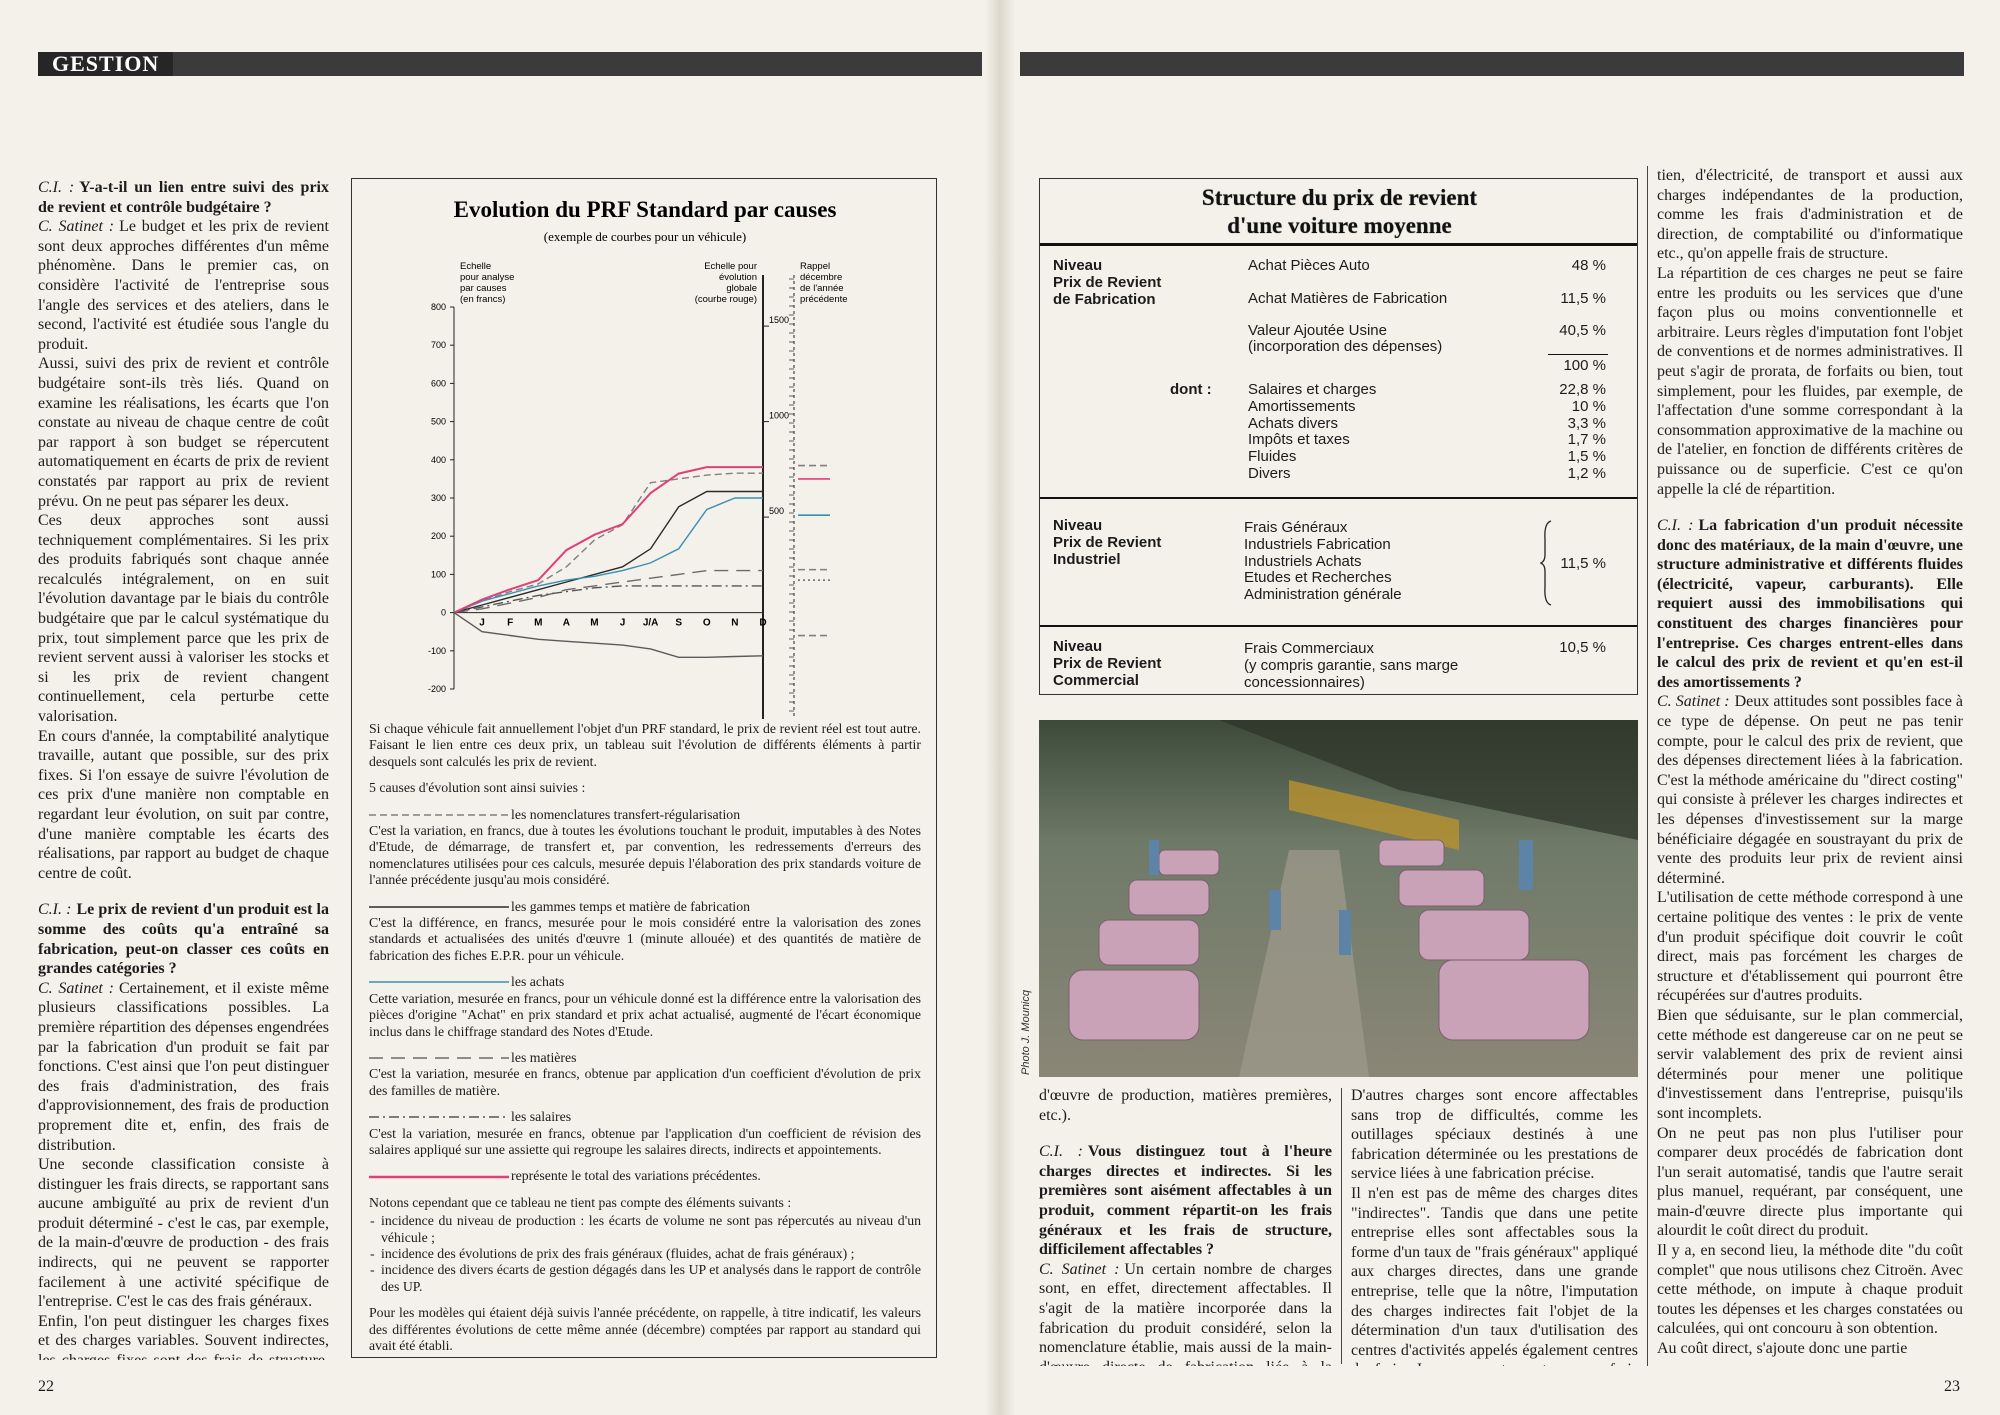 The width and height of the screenshot is (2000, 1415). What do you see at coordinates (1323, 595) in the screenshot?
I see `cost-item: Administration générale` at bounding box center [1323, 595].